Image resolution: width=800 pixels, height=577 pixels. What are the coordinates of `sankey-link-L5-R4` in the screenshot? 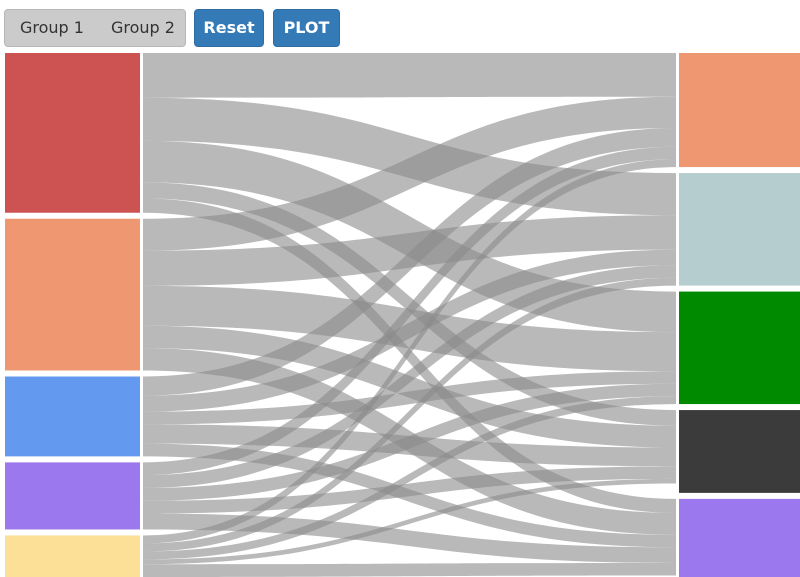 It's located at (409, 521).